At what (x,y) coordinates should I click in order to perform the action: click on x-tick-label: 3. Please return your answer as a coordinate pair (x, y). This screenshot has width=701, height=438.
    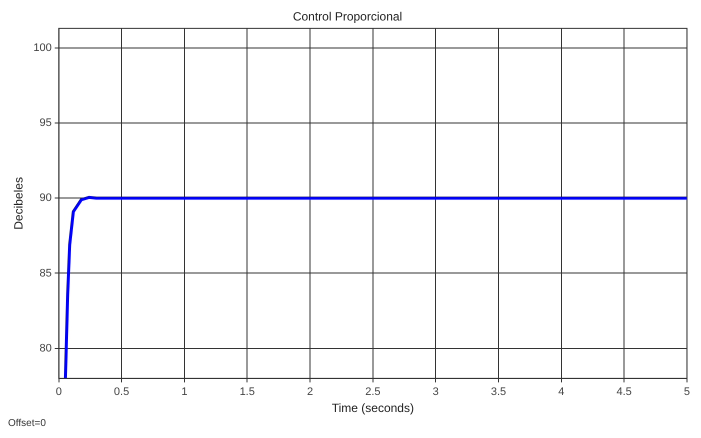
    Looking at the image, I should click on (435, 392).